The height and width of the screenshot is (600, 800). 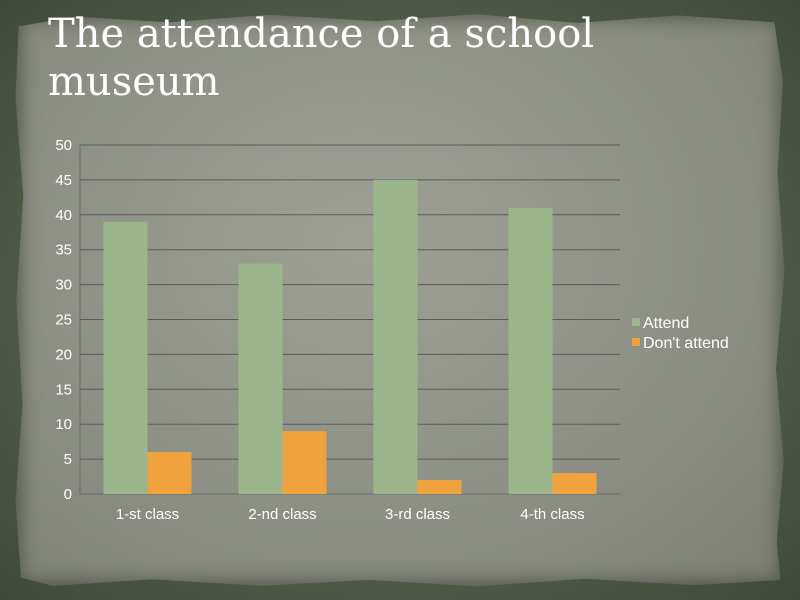 I want to click on slide-title: The attendance of a school museum, so click(x=321, y=58).